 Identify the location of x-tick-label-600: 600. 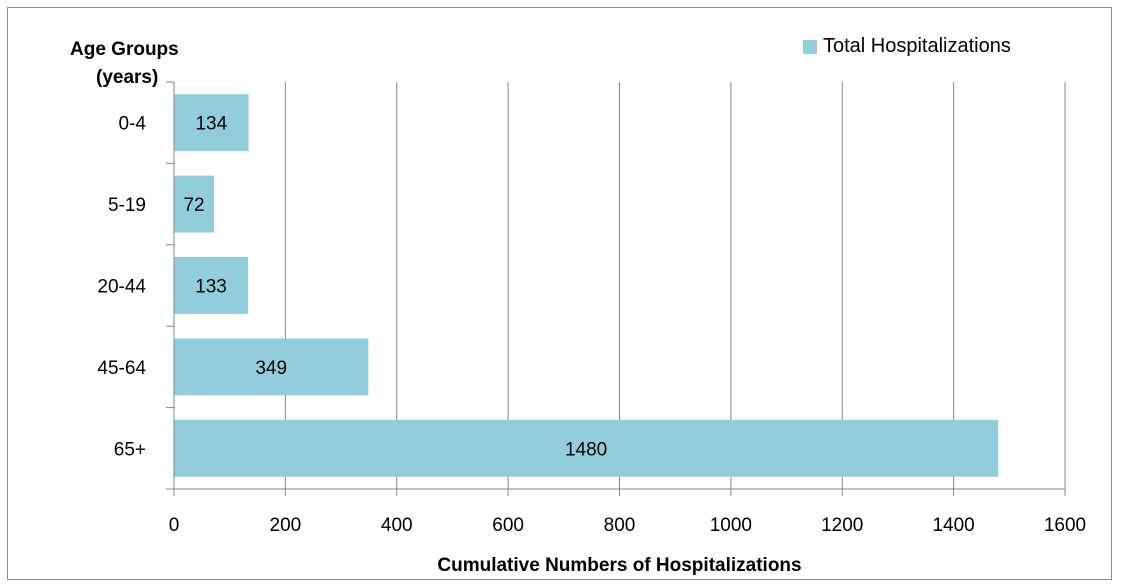
(508, 525).